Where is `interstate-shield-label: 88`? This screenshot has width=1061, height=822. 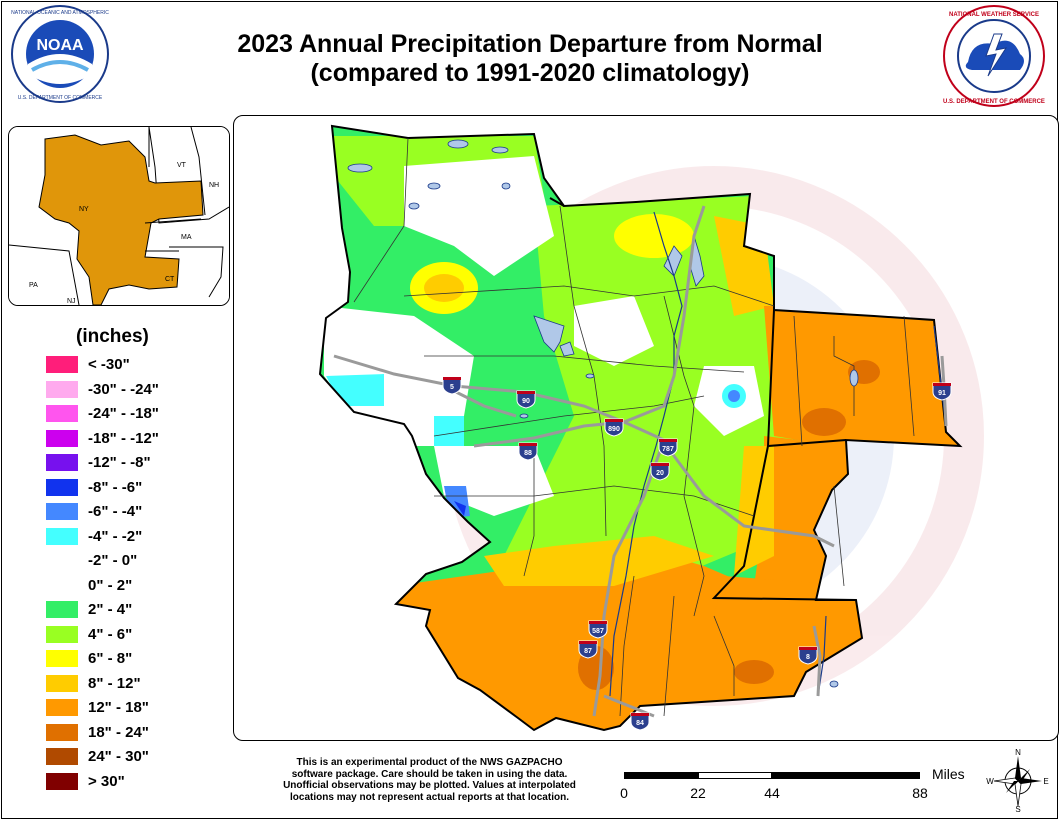 interstate-shield-label: 88 is located at coordinates (528, 453).